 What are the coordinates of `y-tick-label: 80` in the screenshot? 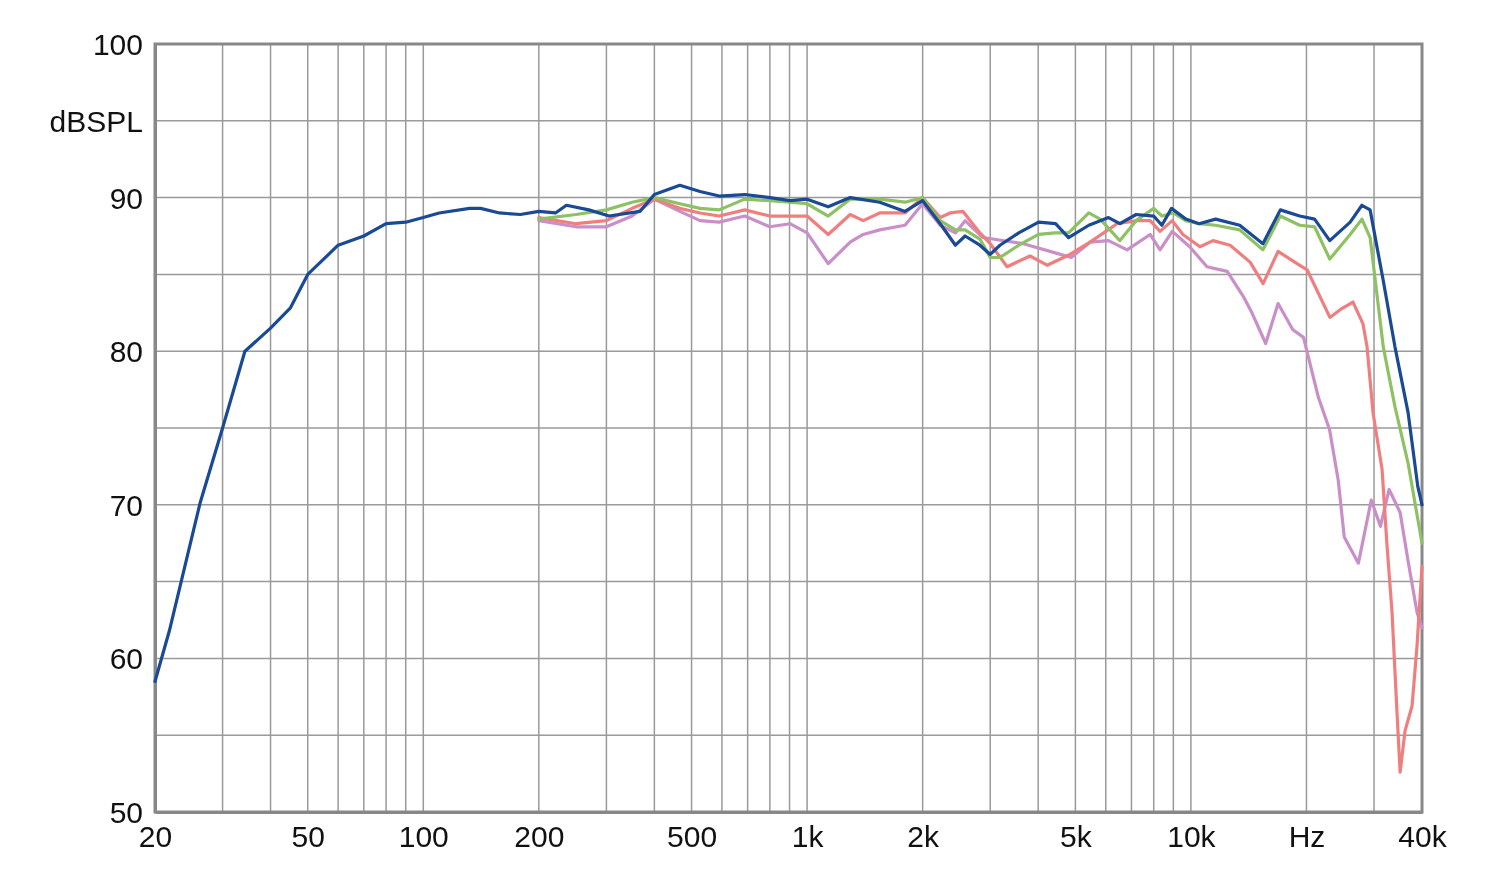 It's located at (126, 352).